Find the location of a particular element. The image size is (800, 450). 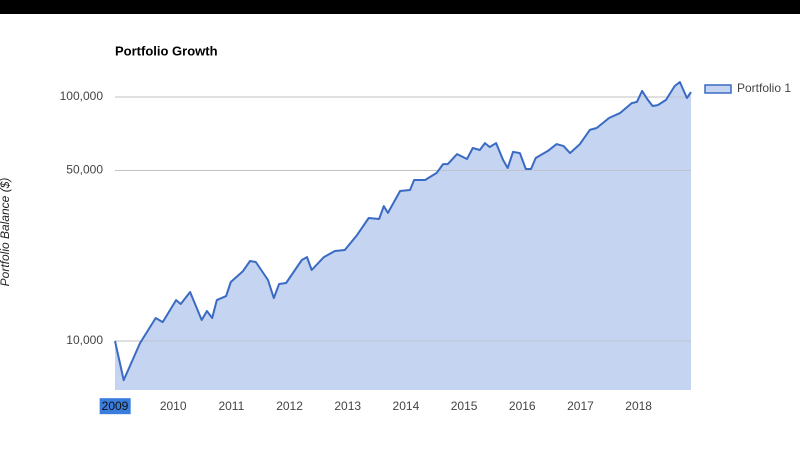

x-tick-label: 2017 is located at coordinates (580, 406).